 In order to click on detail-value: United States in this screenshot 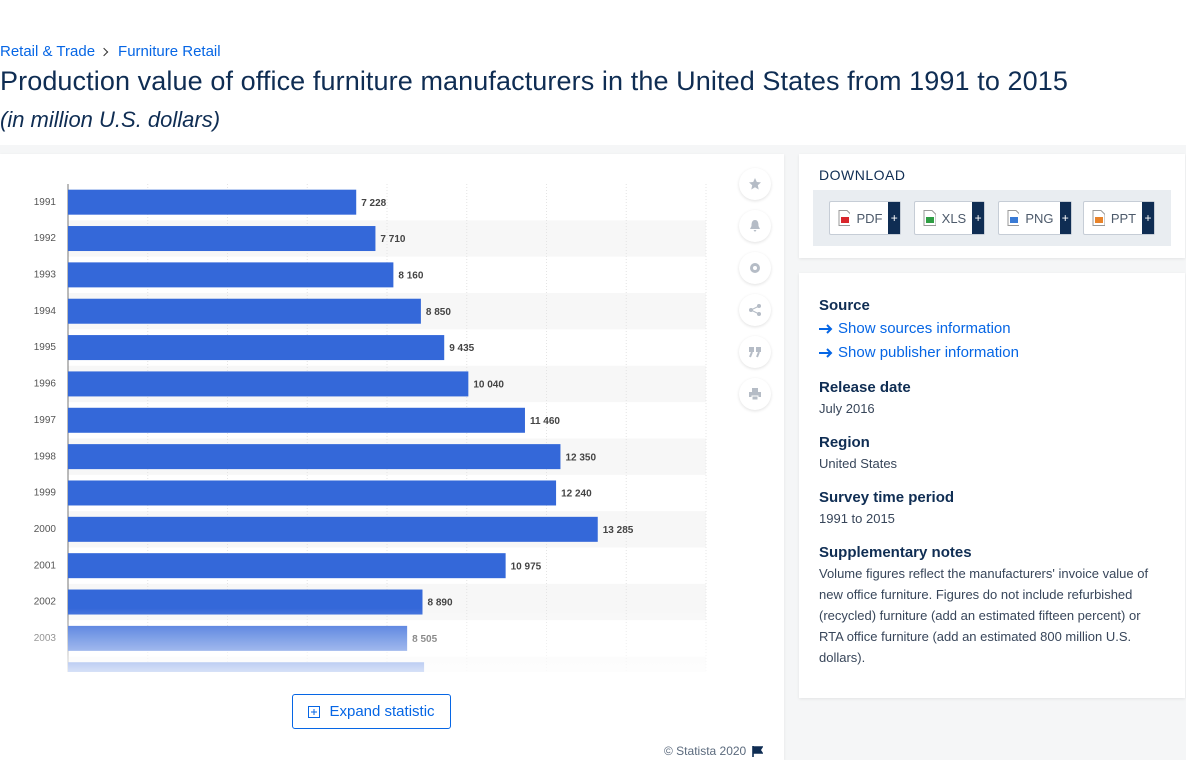, I will do `click(858, 463)`.